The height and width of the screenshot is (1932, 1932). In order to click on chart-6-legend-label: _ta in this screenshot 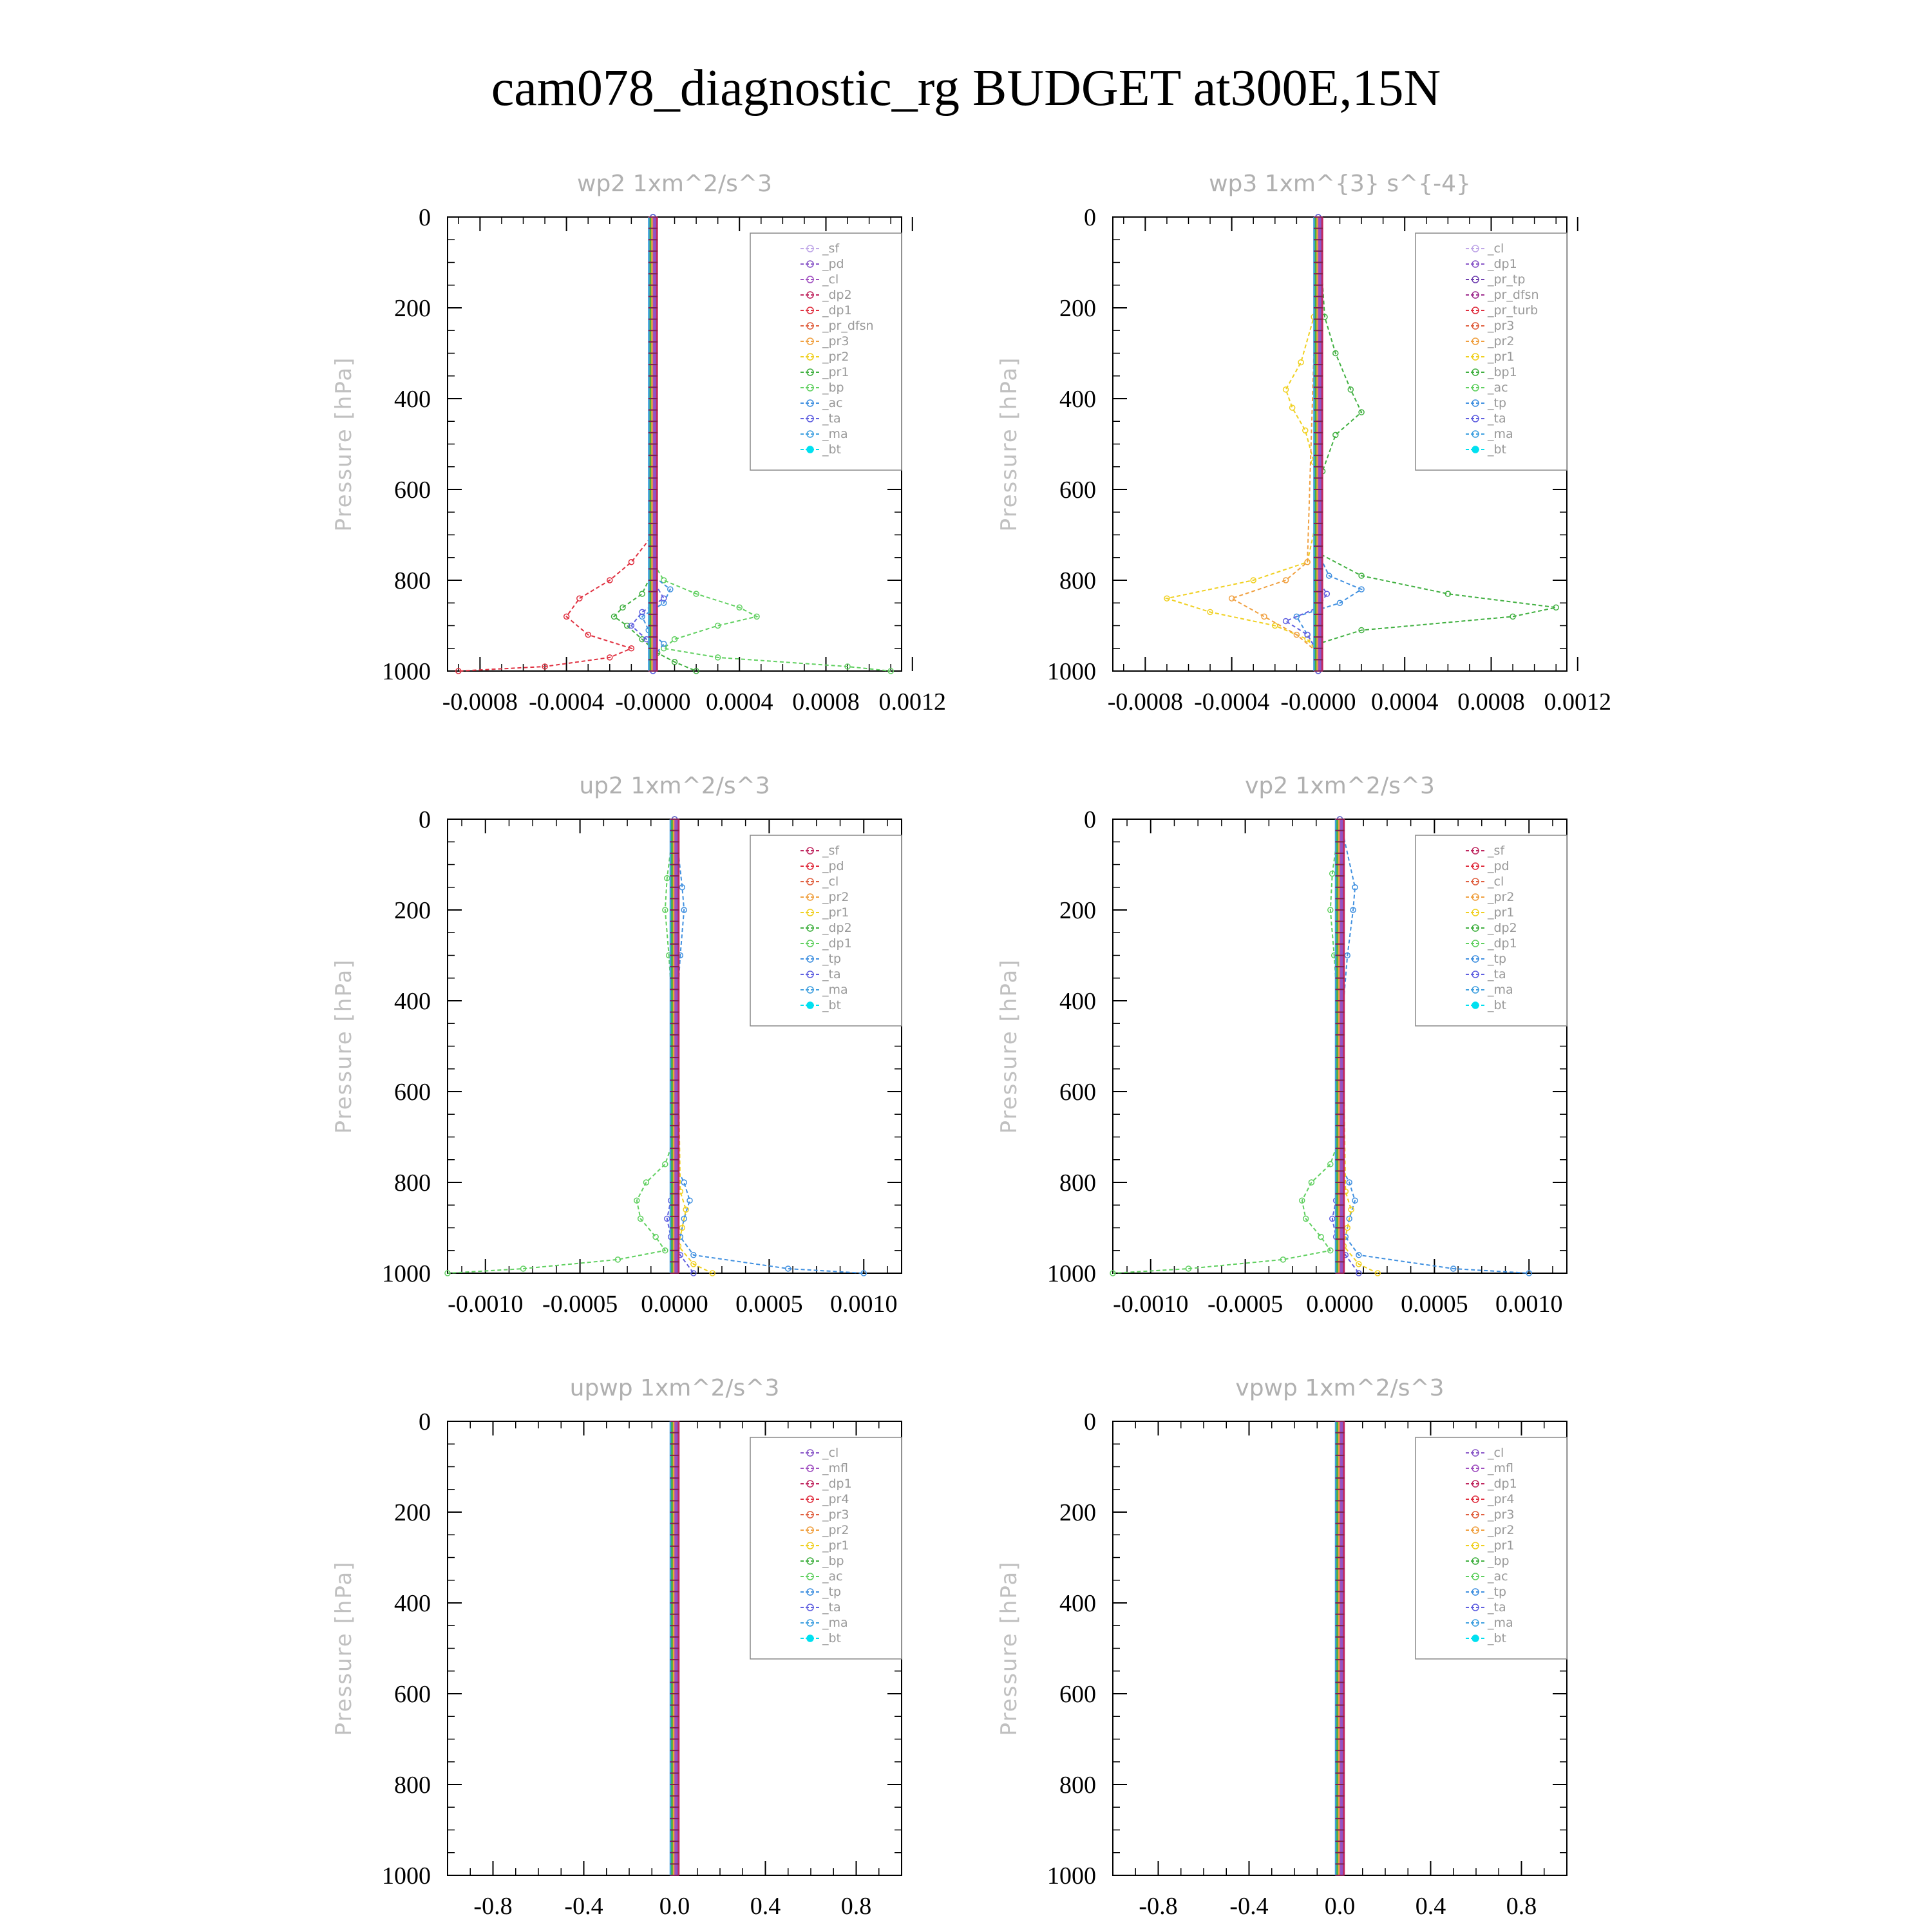, I will do `click(1496, 1607)`.